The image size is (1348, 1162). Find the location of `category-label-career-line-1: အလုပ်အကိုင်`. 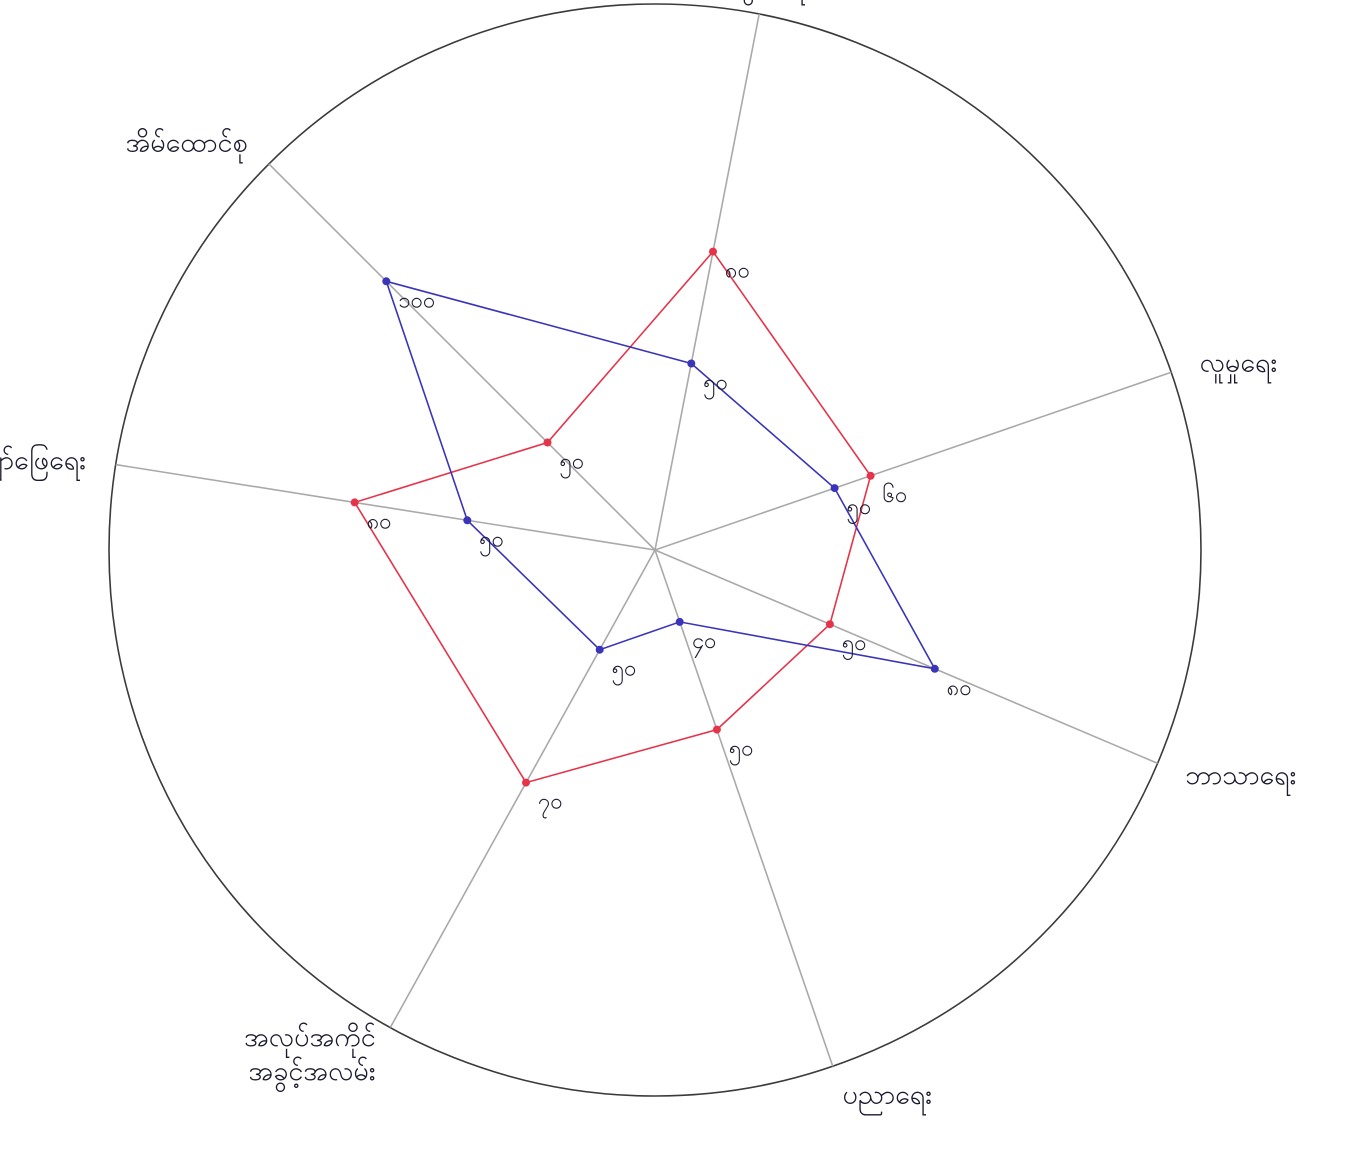

category-label-career-line-1: အလုပ်အကိုင် is located at coordinates (310, 1040).